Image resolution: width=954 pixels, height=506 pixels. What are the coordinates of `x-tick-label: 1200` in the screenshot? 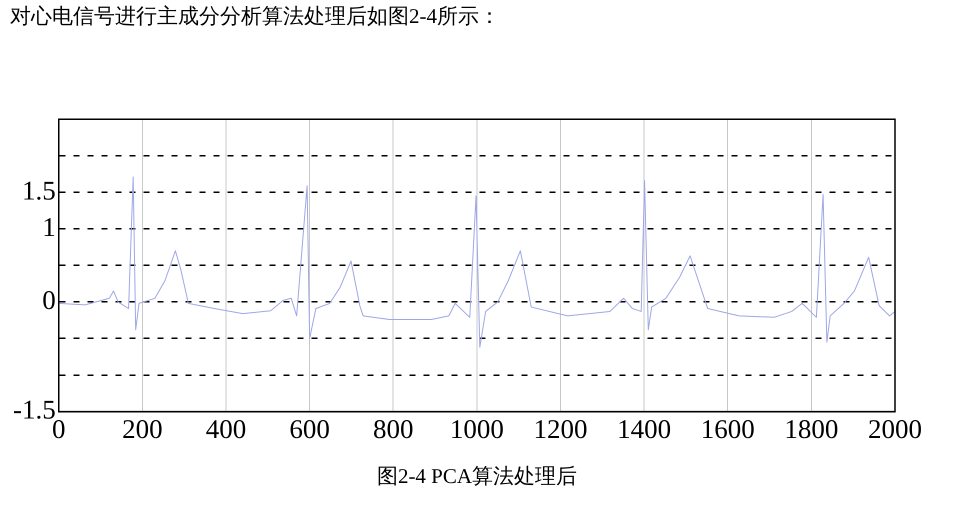 It's located at (560, 429).